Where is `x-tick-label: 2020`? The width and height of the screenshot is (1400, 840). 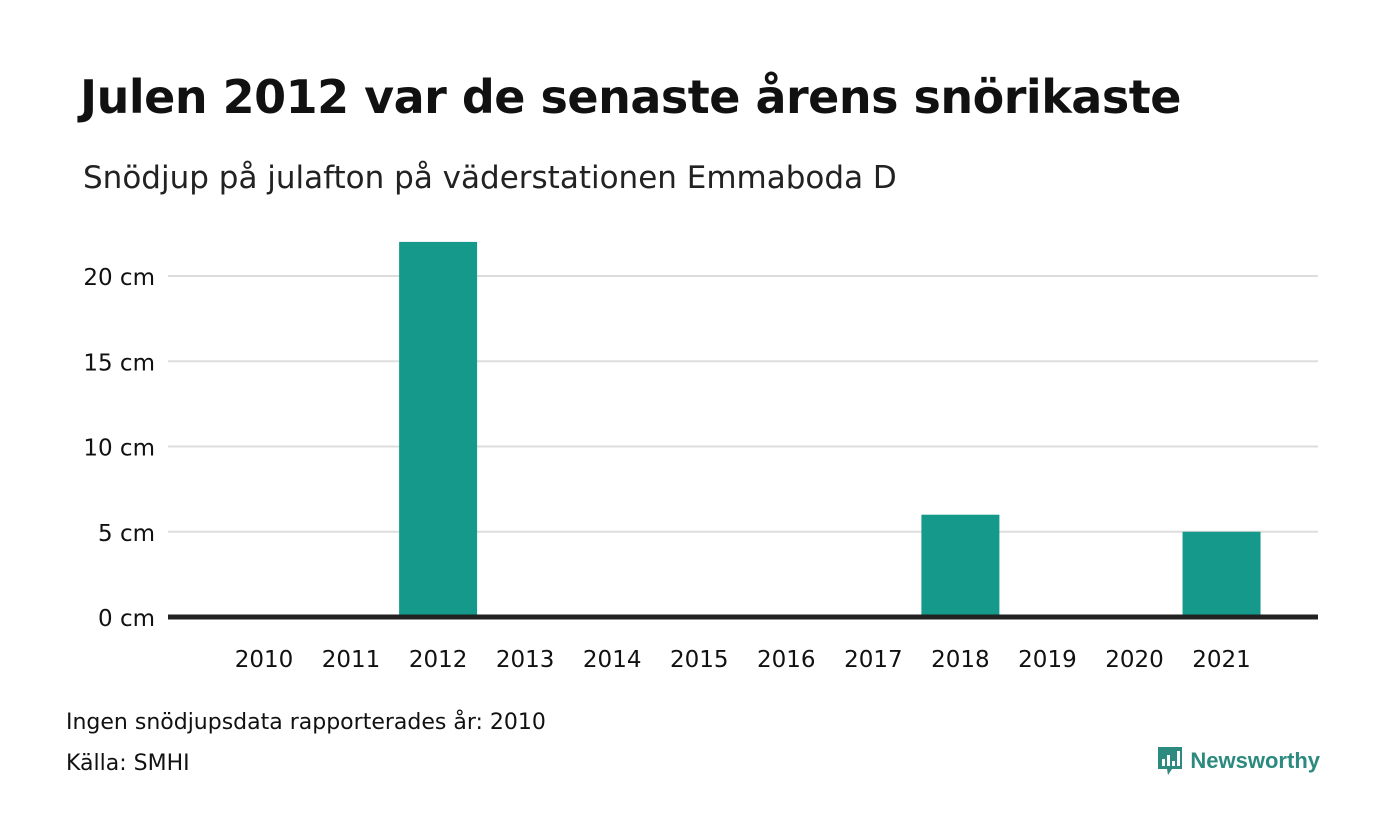 x-tick-label: 2020 is located at coordinates (1134, 660).